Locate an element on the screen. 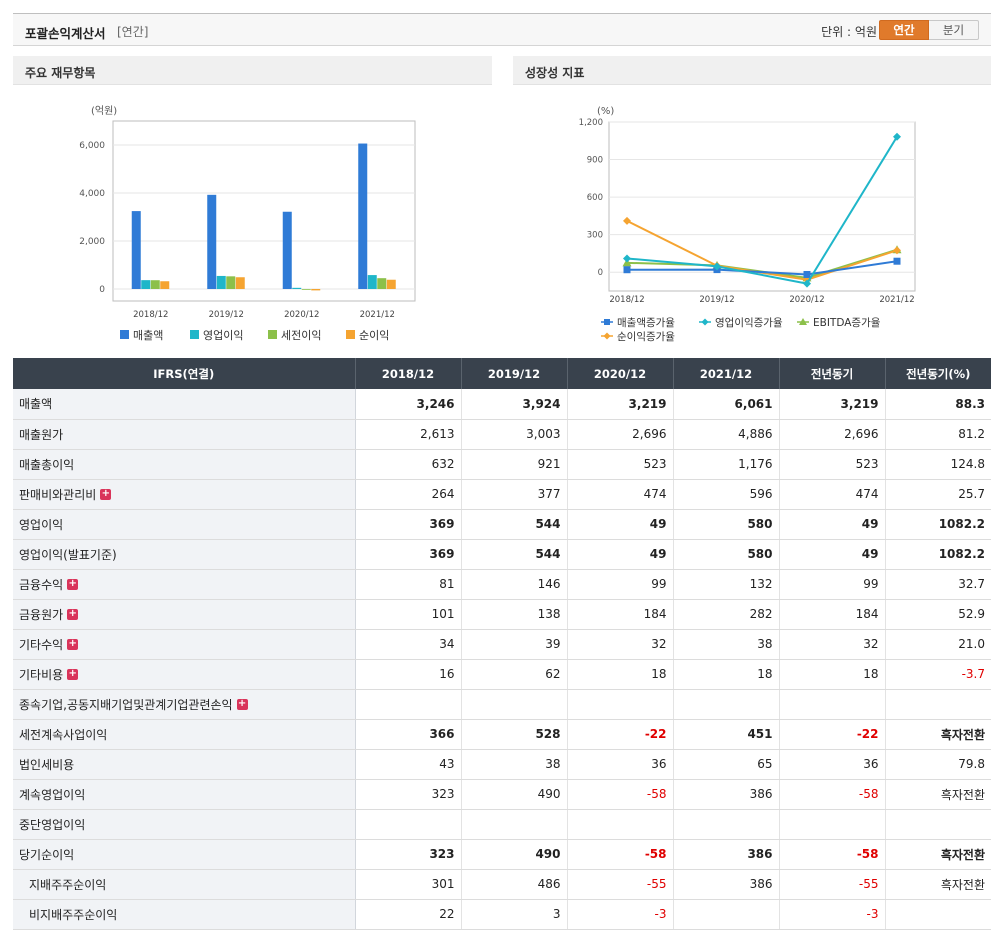  table-row: 매출총이익 632 921 523 1,176 523 124.8 is located at coordinates (502, 464).